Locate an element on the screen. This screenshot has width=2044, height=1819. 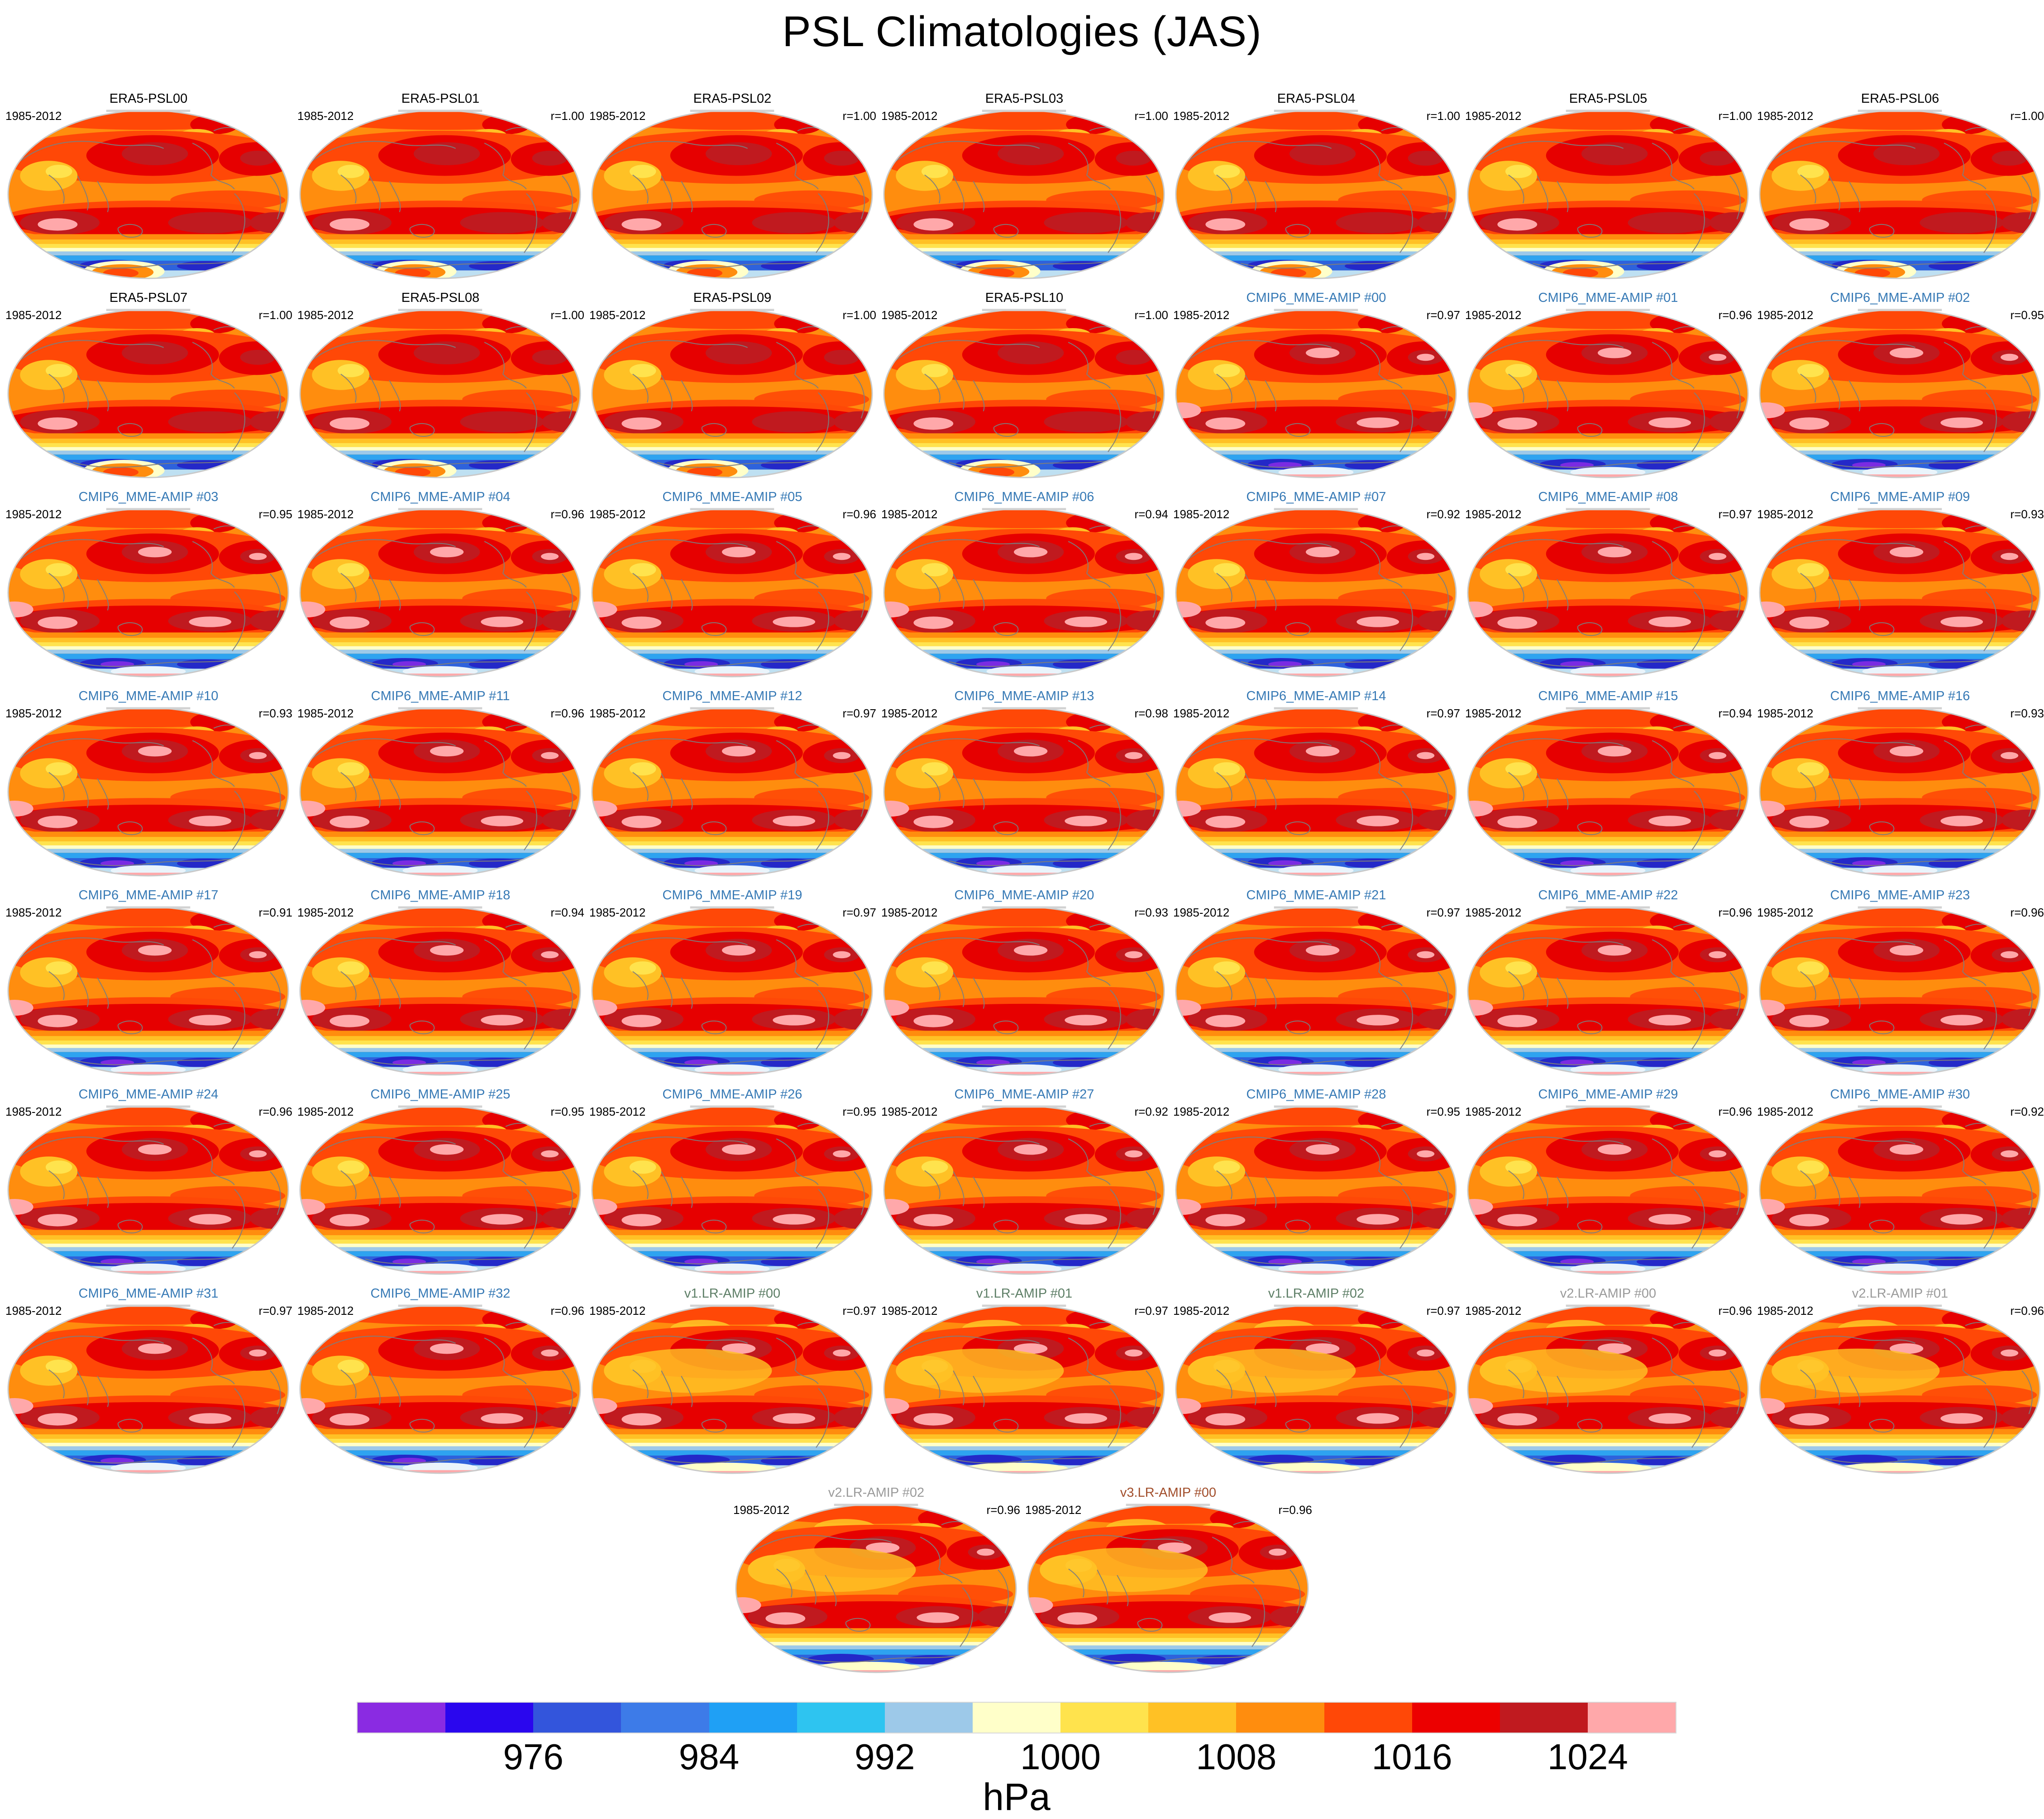
correlation-label: r=0.94 is located at coordinates (567, 912).